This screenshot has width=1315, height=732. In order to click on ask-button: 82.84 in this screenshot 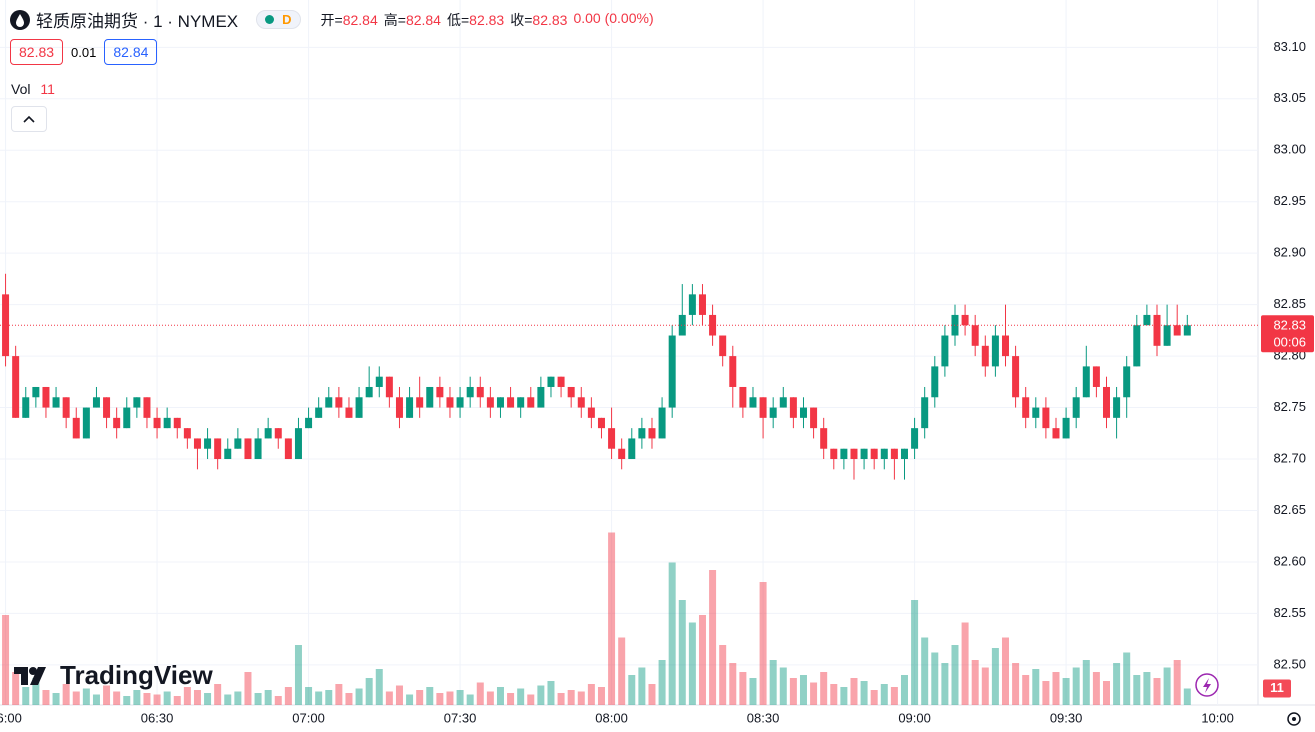, I will do `click(131, 52)`.